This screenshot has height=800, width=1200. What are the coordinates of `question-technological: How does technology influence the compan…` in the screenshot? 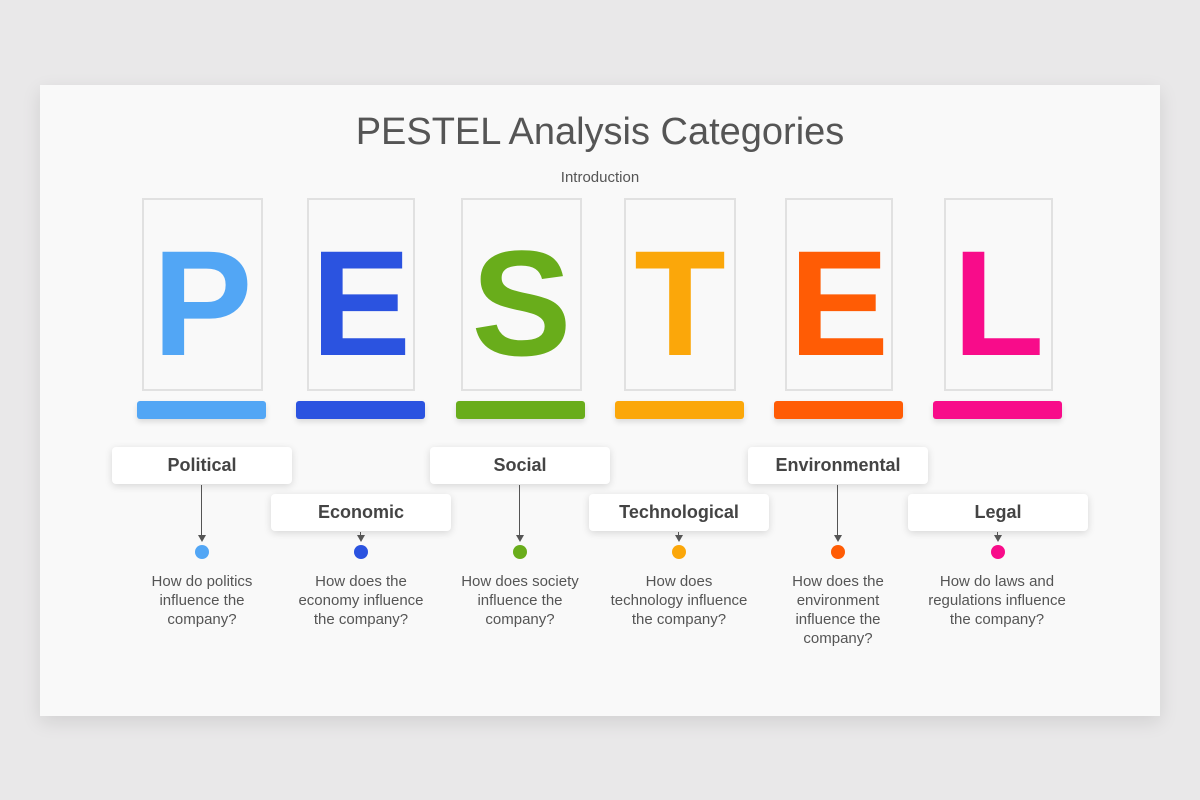 It's located at (679, 600).